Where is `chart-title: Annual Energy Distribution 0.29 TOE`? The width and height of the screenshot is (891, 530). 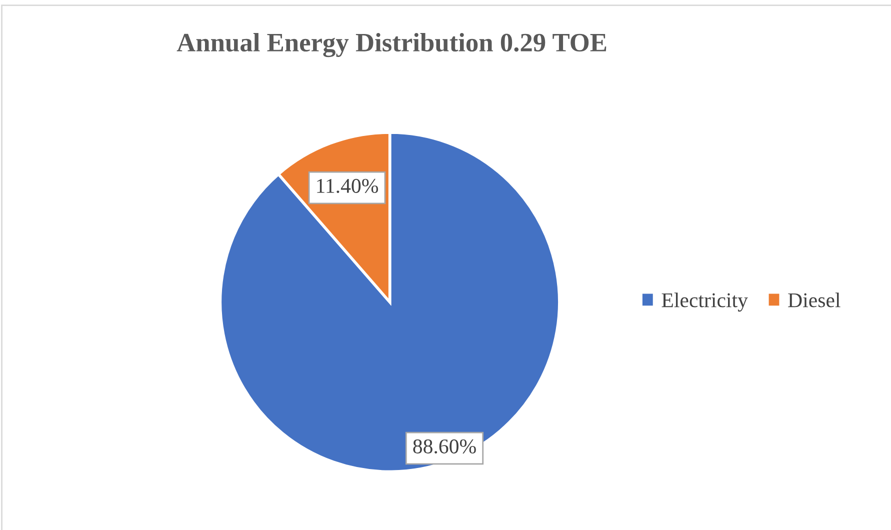 chart-title: Annual Energy Distribution 0.29 TOE is located at coordinates (391, 45).